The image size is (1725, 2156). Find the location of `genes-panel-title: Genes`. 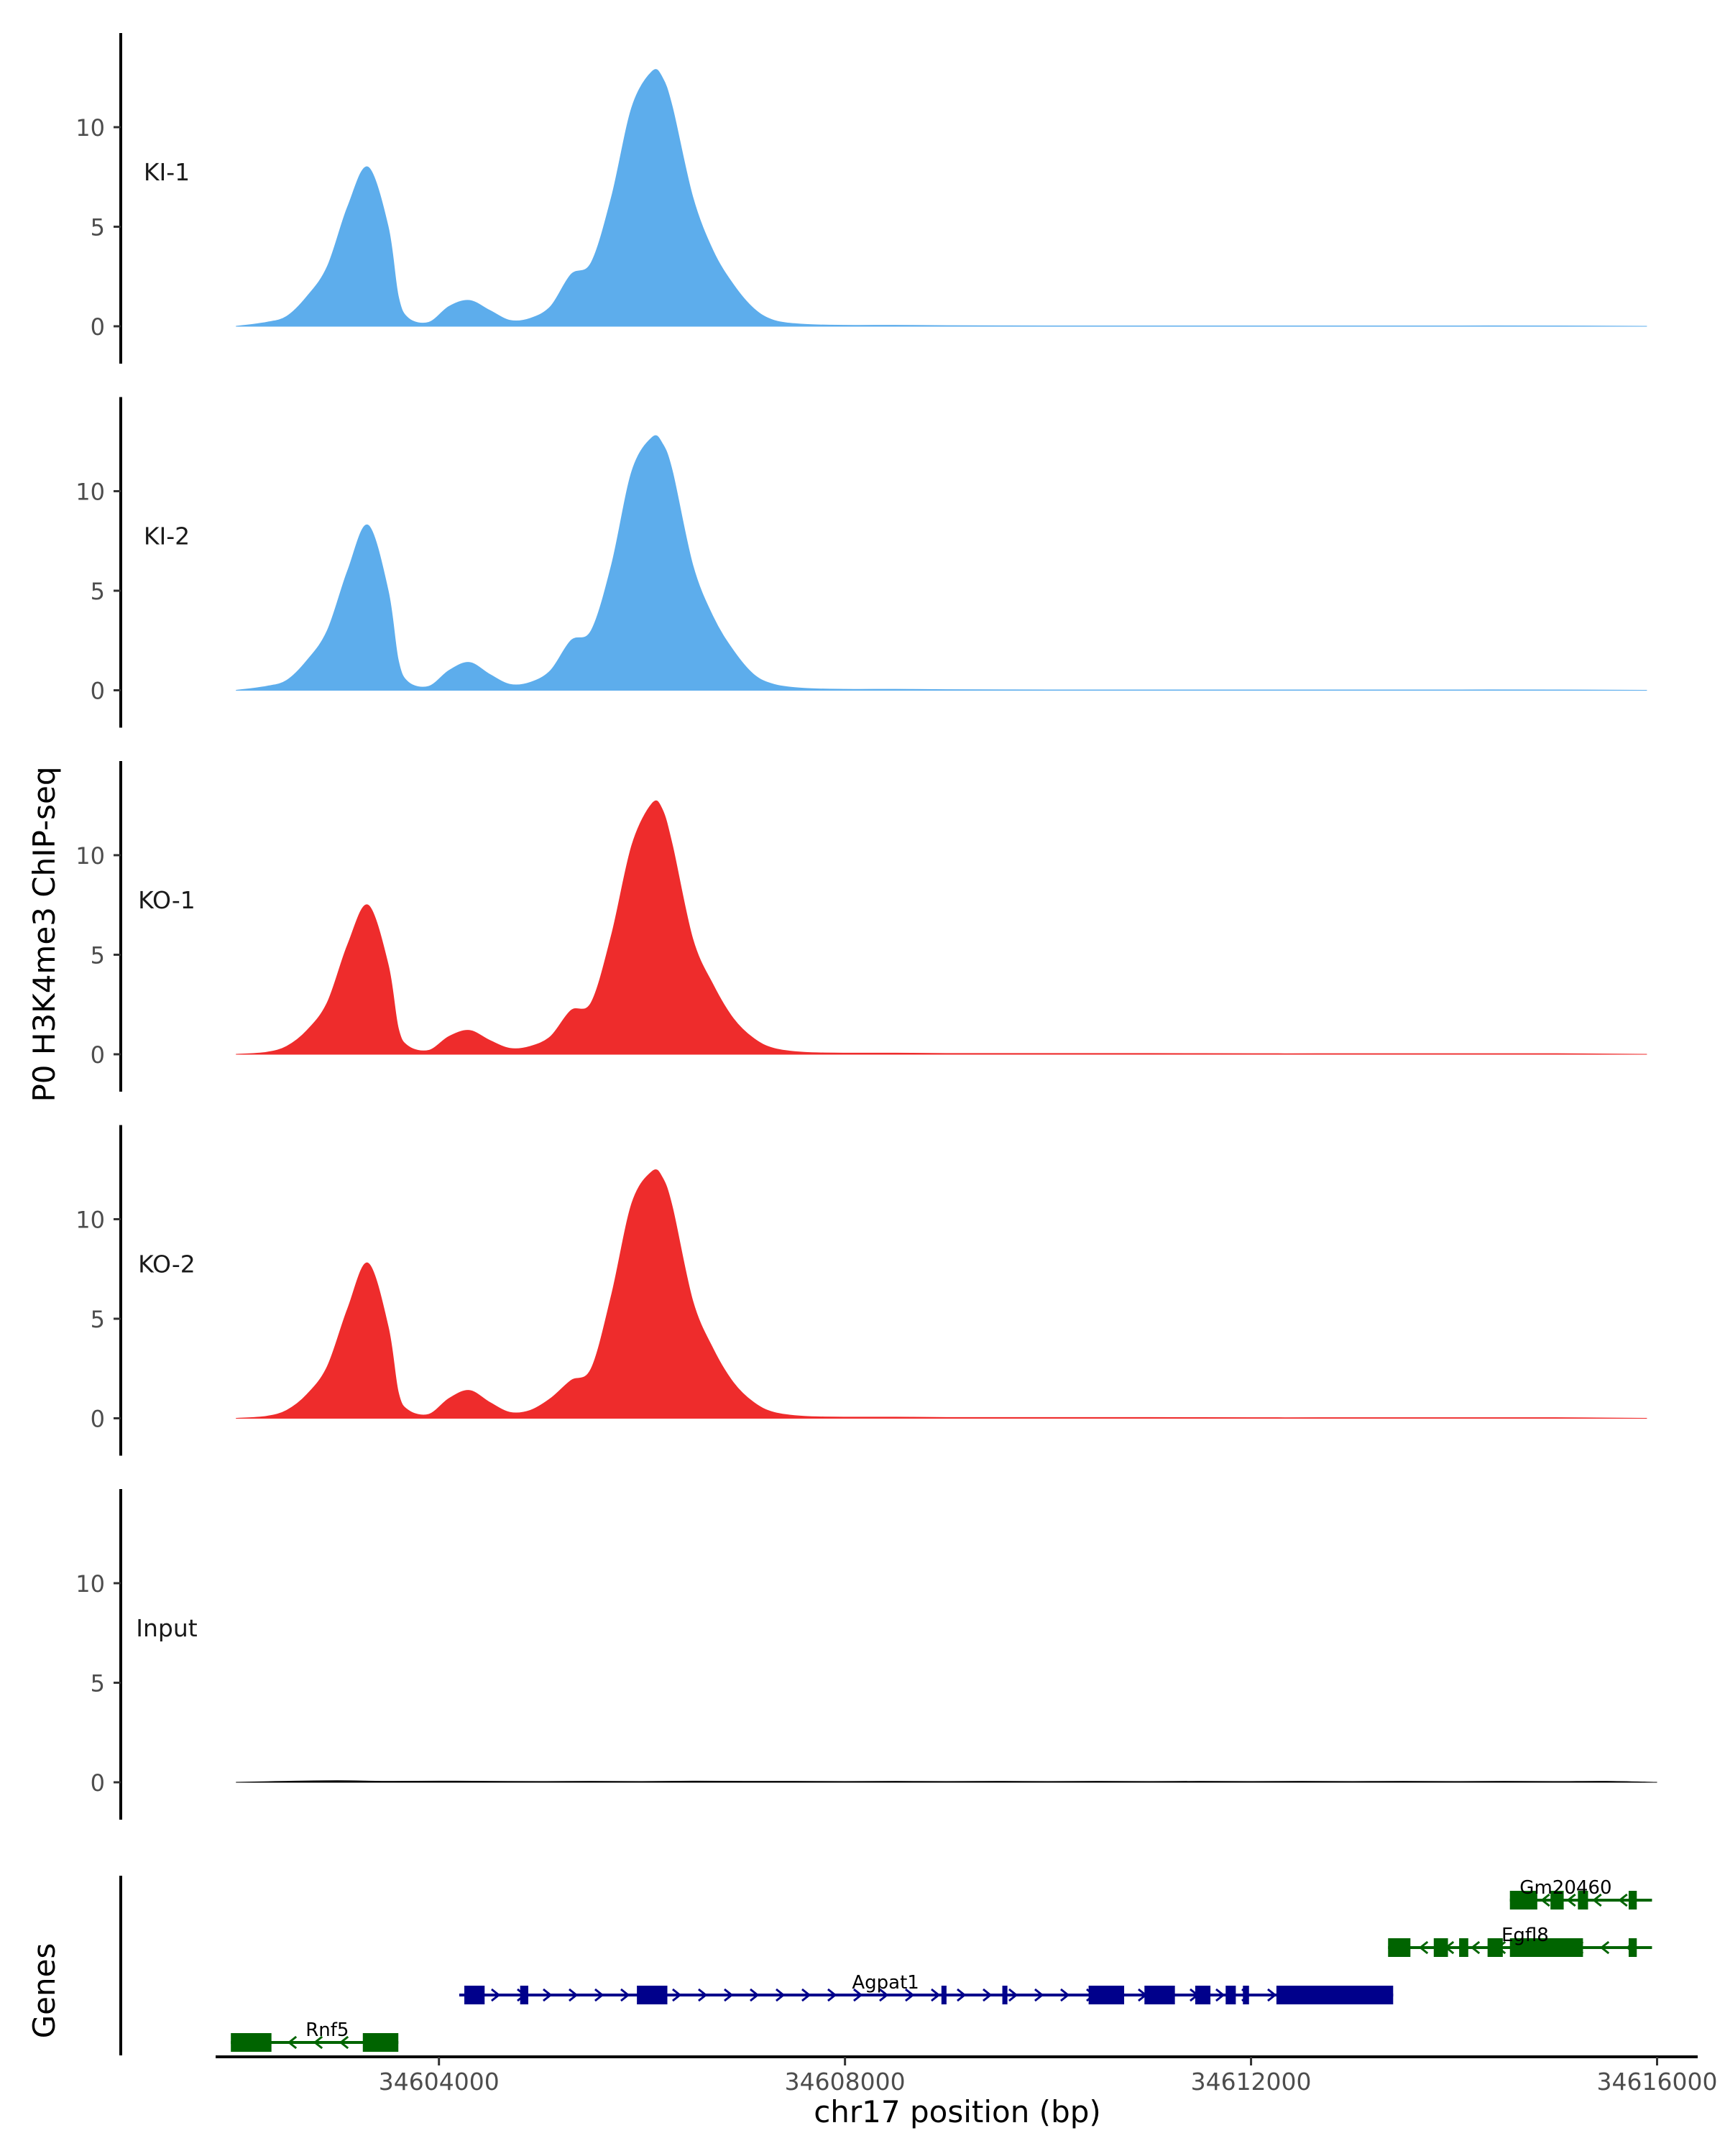

genes-panel-title: Genes is located at coordinates (44, 1991).